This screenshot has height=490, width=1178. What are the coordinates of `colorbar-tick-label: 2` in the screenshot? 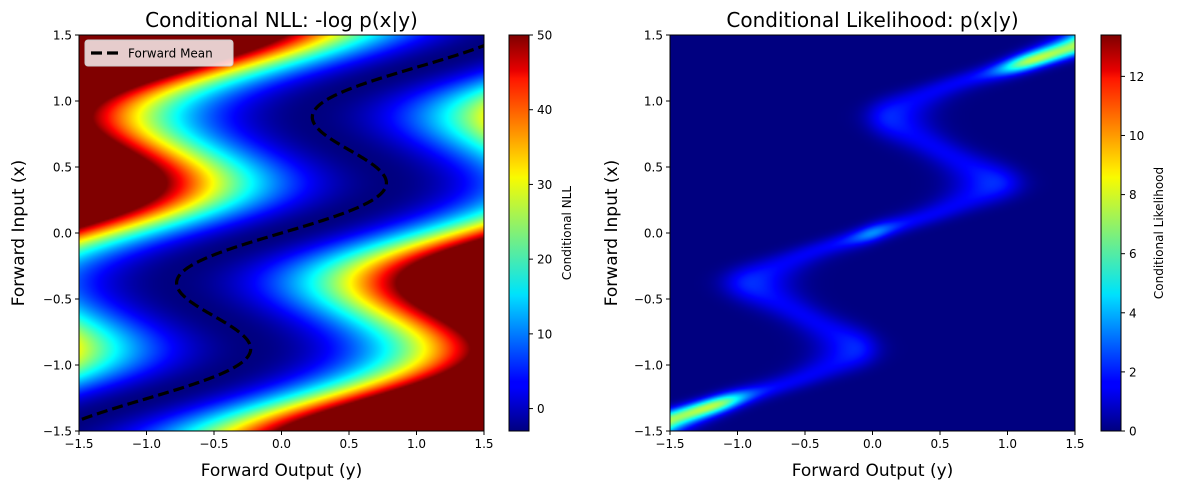 It's located at (1133, 372).